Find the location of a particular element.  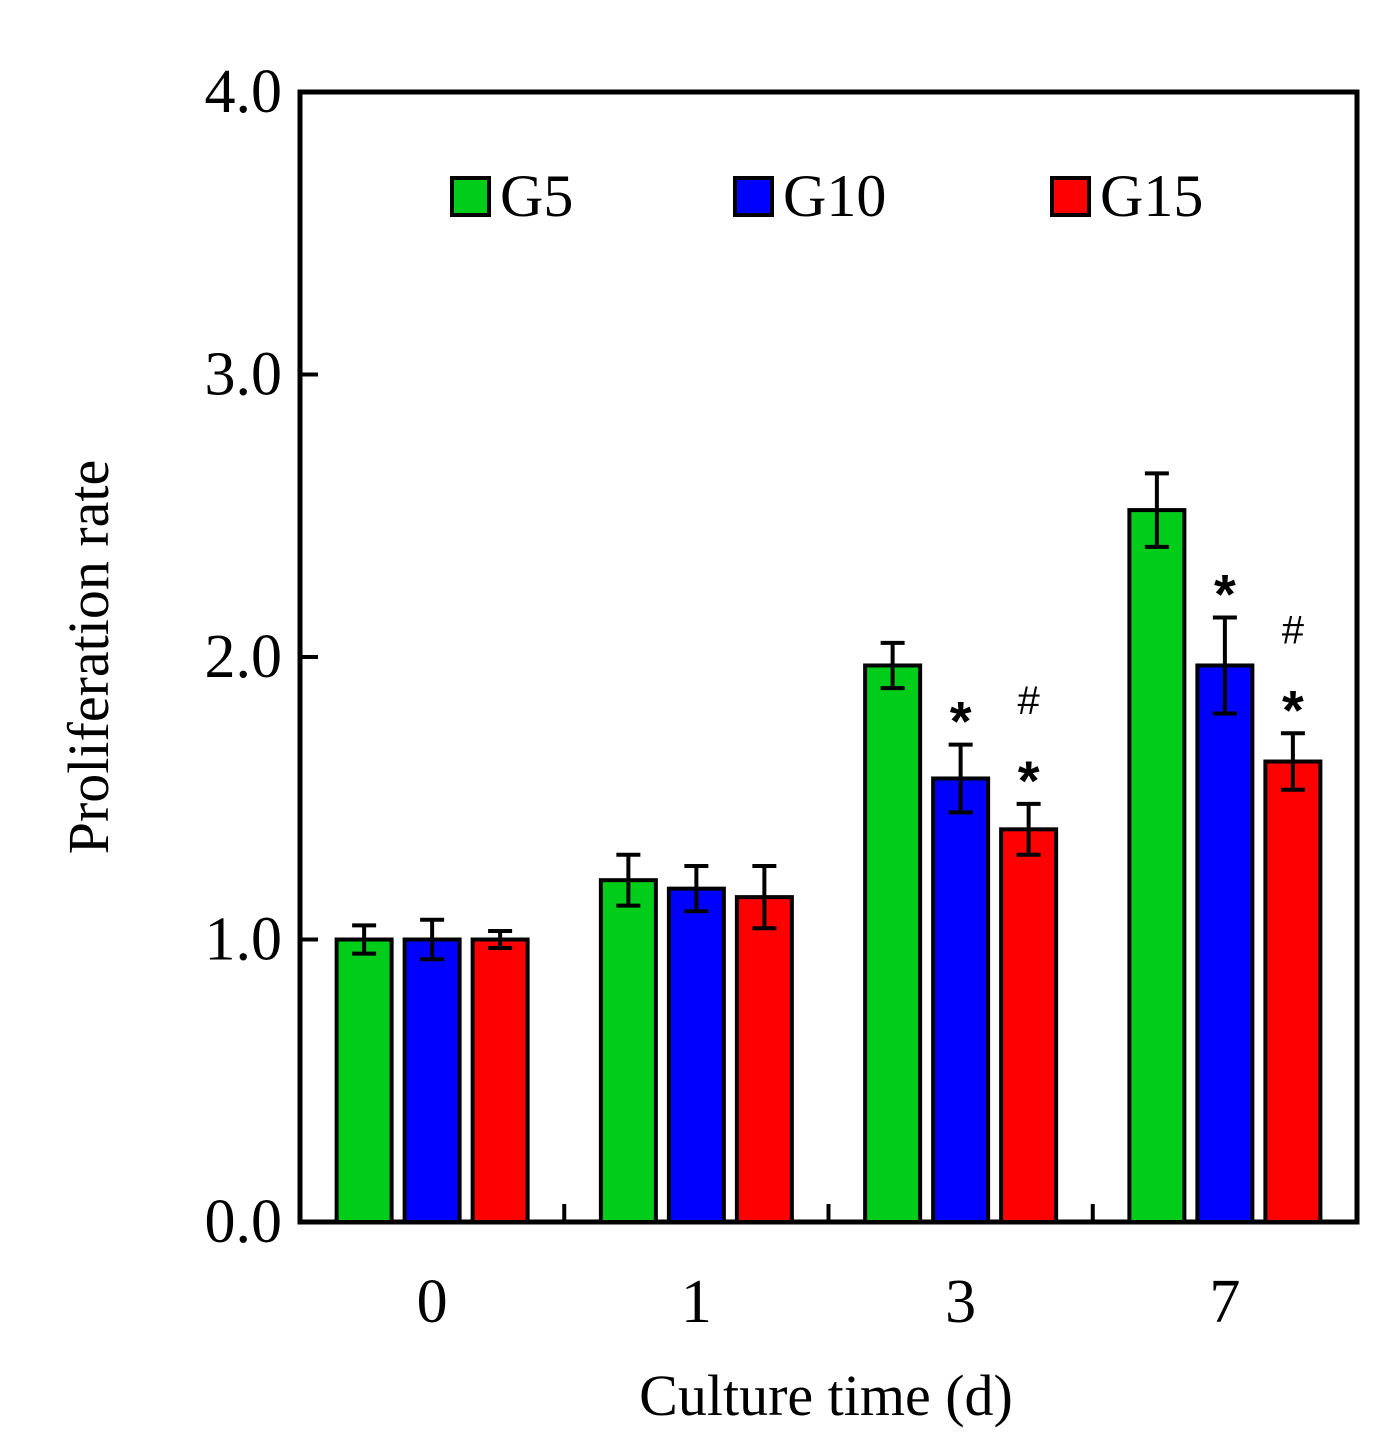

legend: G5 G10 G15 is located at coordinates (826, 196).